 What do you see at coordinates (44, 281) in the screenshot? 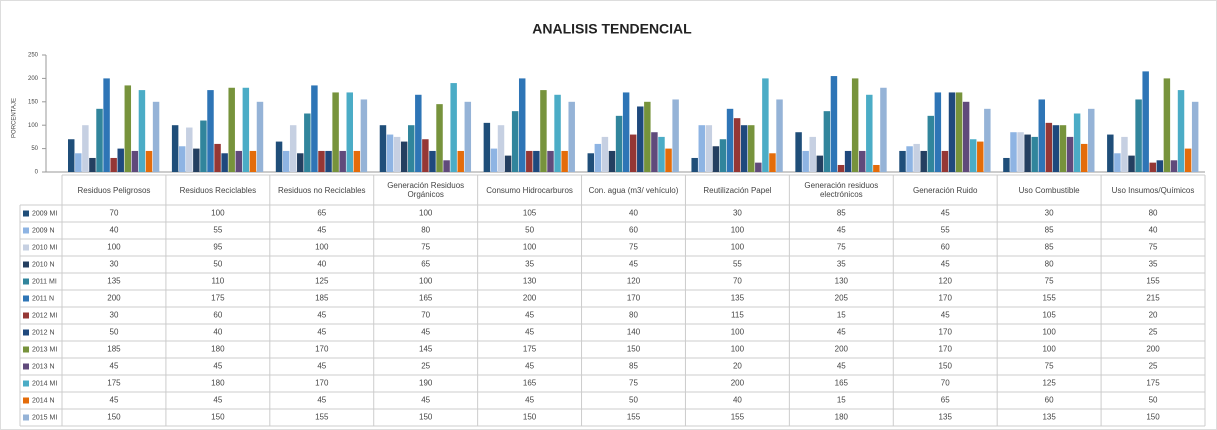
I see `legend-label: 2011 MI` at bounding box center [44, 281].